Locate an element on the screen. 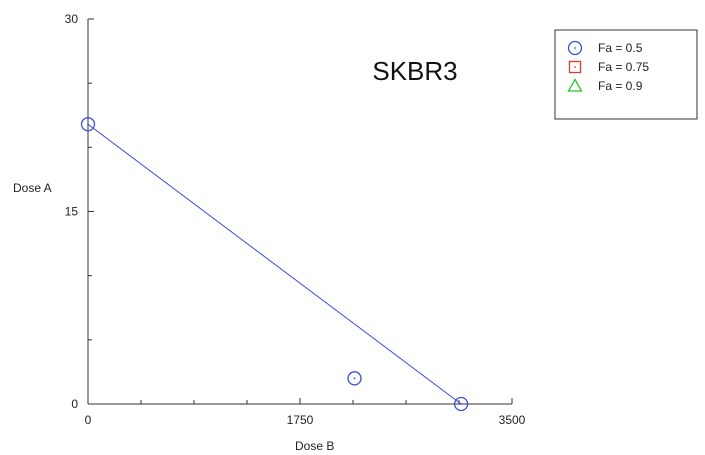 The height and width of the screenshot is (455, 705). legend-label: Fa = 0.75 is located at coordinates (623, 67).